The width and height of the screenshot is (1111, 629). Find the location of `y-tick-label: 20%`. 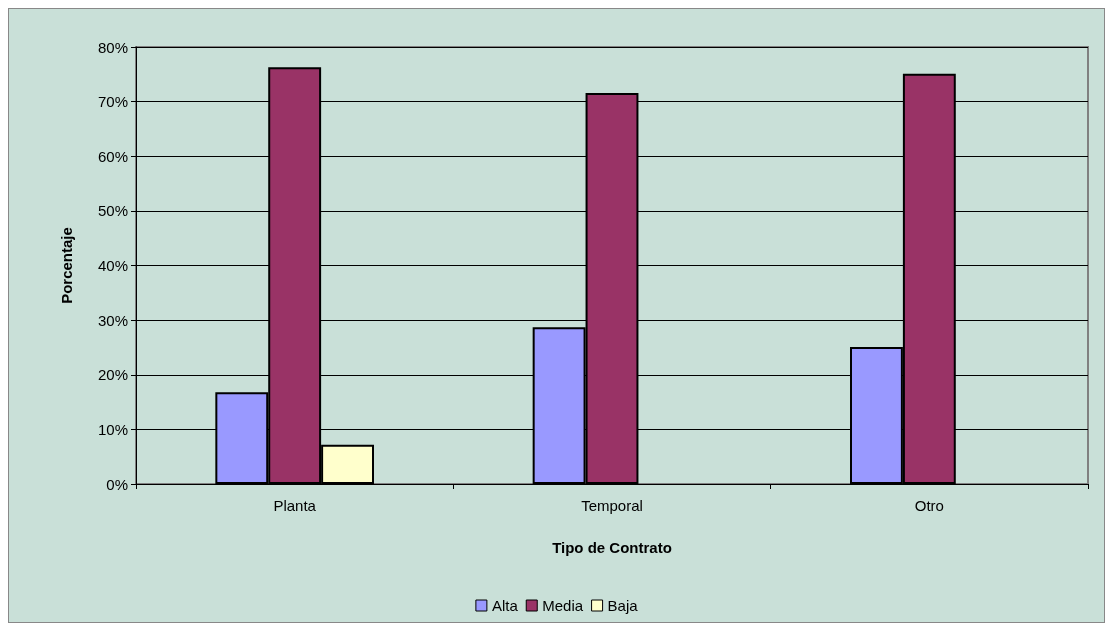

y-tick-label: 20% is located at coordinates (112, 375).